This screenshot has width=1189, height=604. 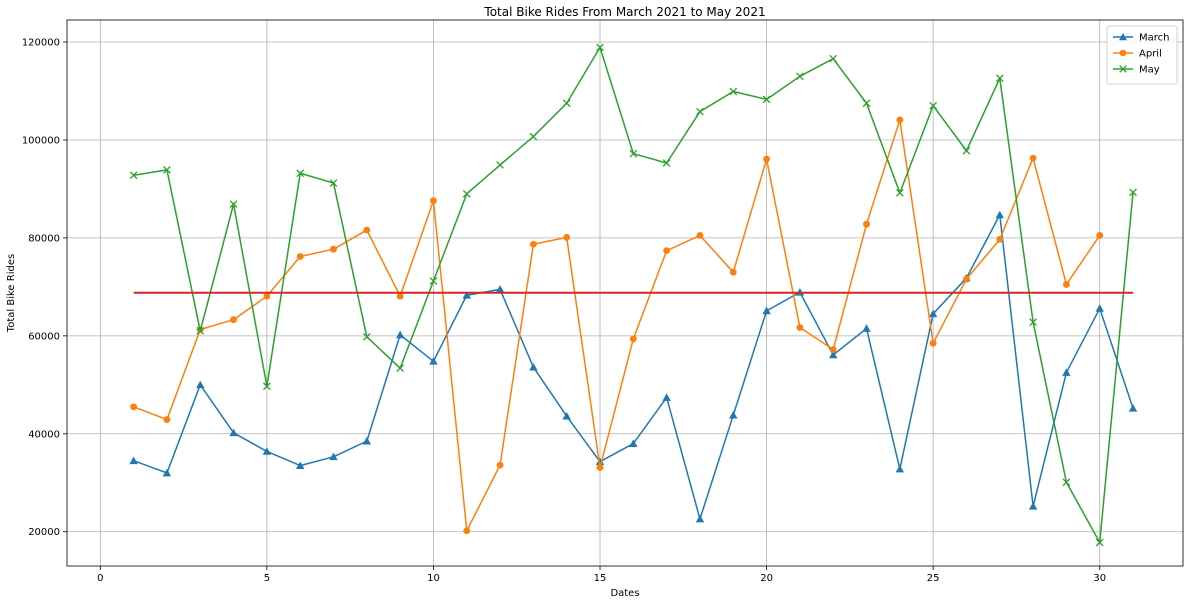 I want to click on legend-label-may: May, so click(x=1149, y=70).